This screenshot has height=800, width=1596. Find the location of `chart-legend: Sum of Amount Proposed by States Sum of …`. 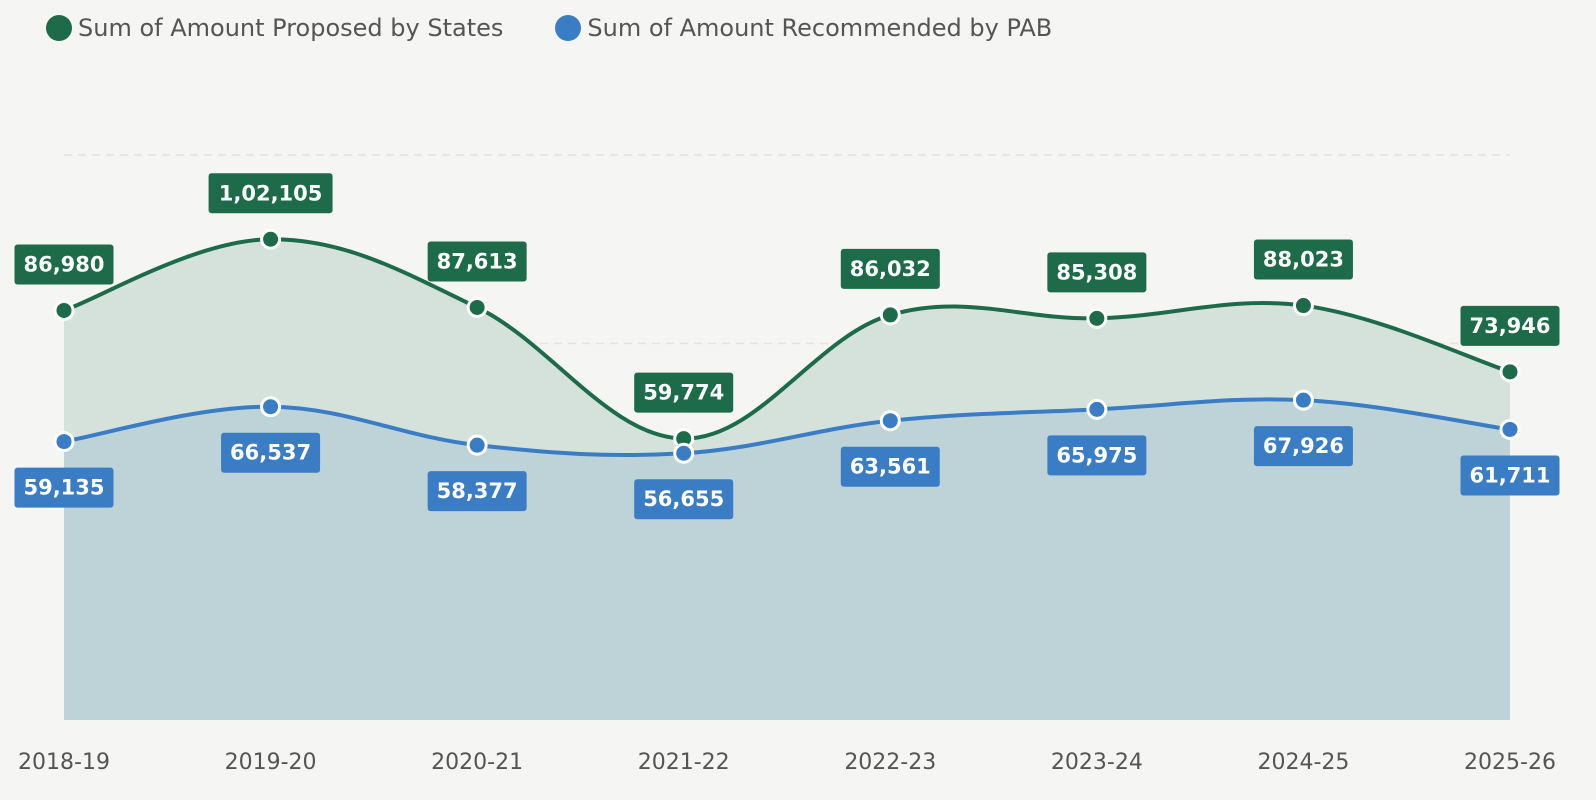

chart-legend: Sum of Amount Proposed by States Sum of … is located at coordinates (549, 28).